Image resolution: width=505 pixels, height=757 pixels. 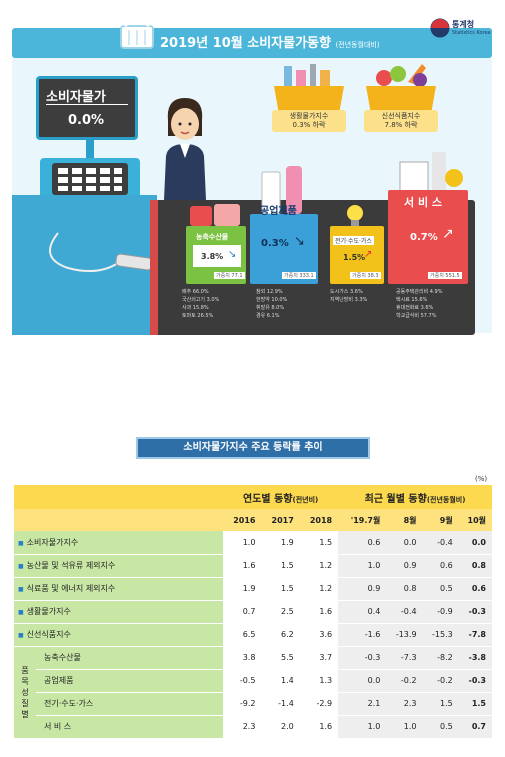 I want to click on cashier-icon, so click(x=185, y=149).